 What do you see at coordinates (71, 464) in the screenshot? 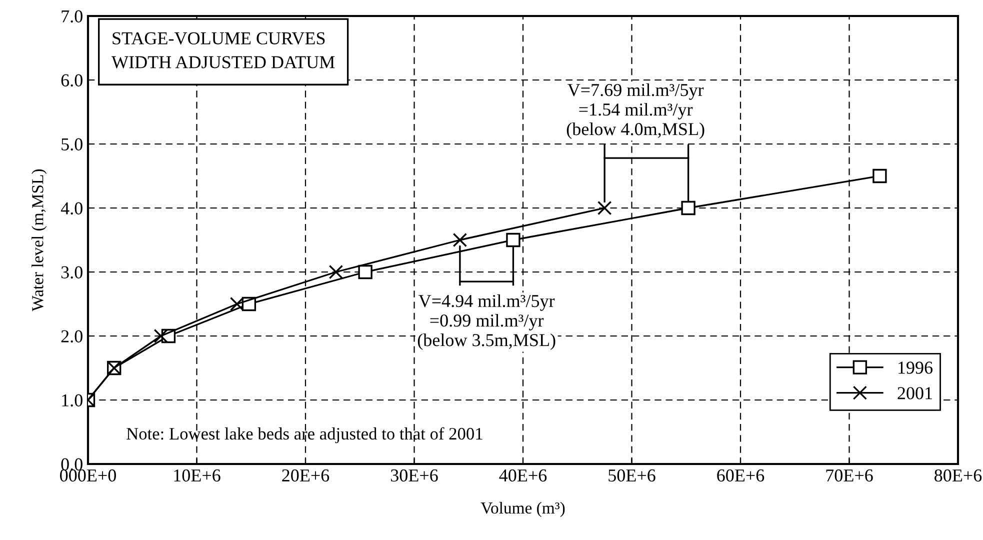
I see `y-tick-label: 0.0` at bounding box center [71, 464].